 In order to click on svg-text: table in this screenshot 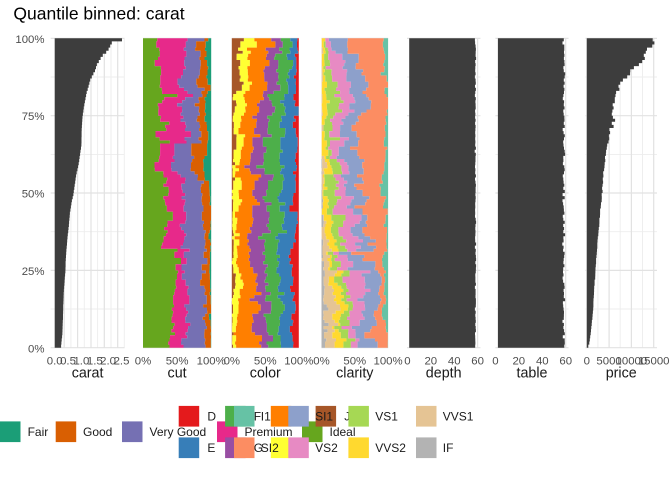, I will do `click(531, 374)`.